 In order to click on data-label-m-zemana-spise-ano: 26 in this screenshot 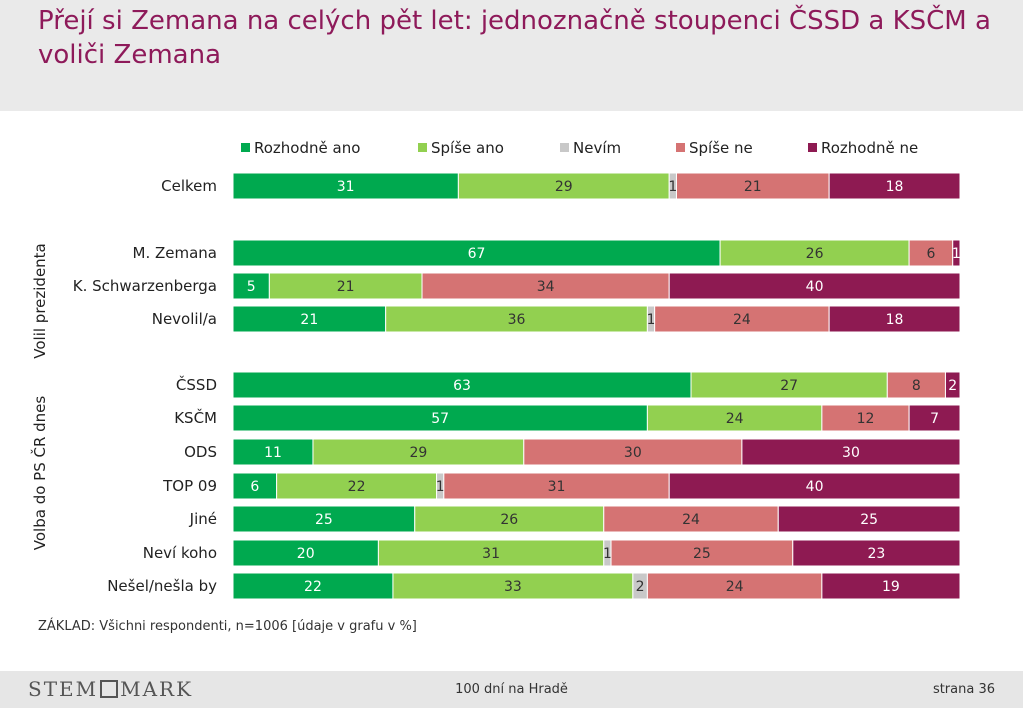, I will do `click(815, 254)`.